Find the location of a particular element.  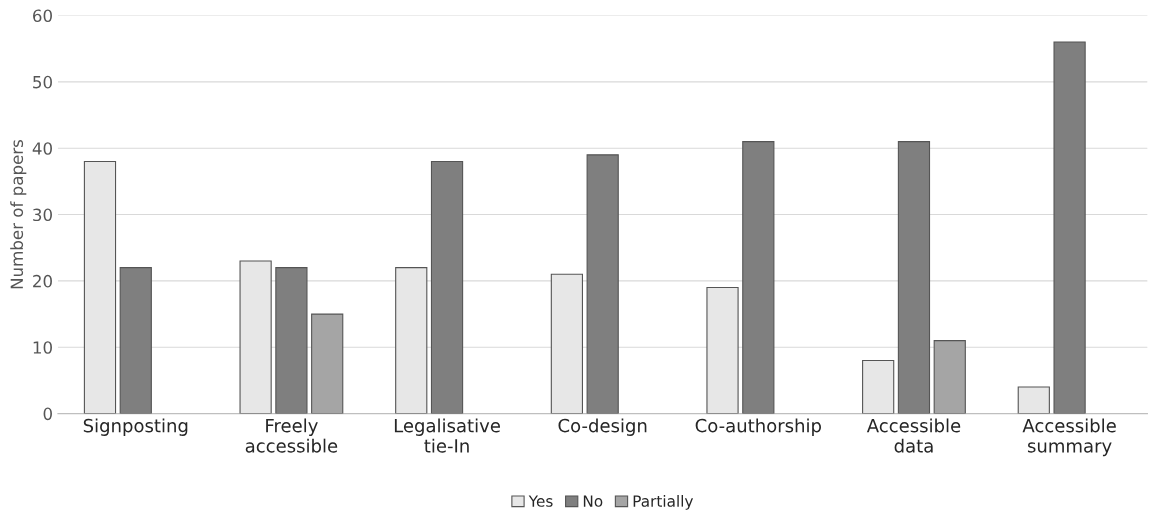

legend-label: No is located at coordinates (593, 501).